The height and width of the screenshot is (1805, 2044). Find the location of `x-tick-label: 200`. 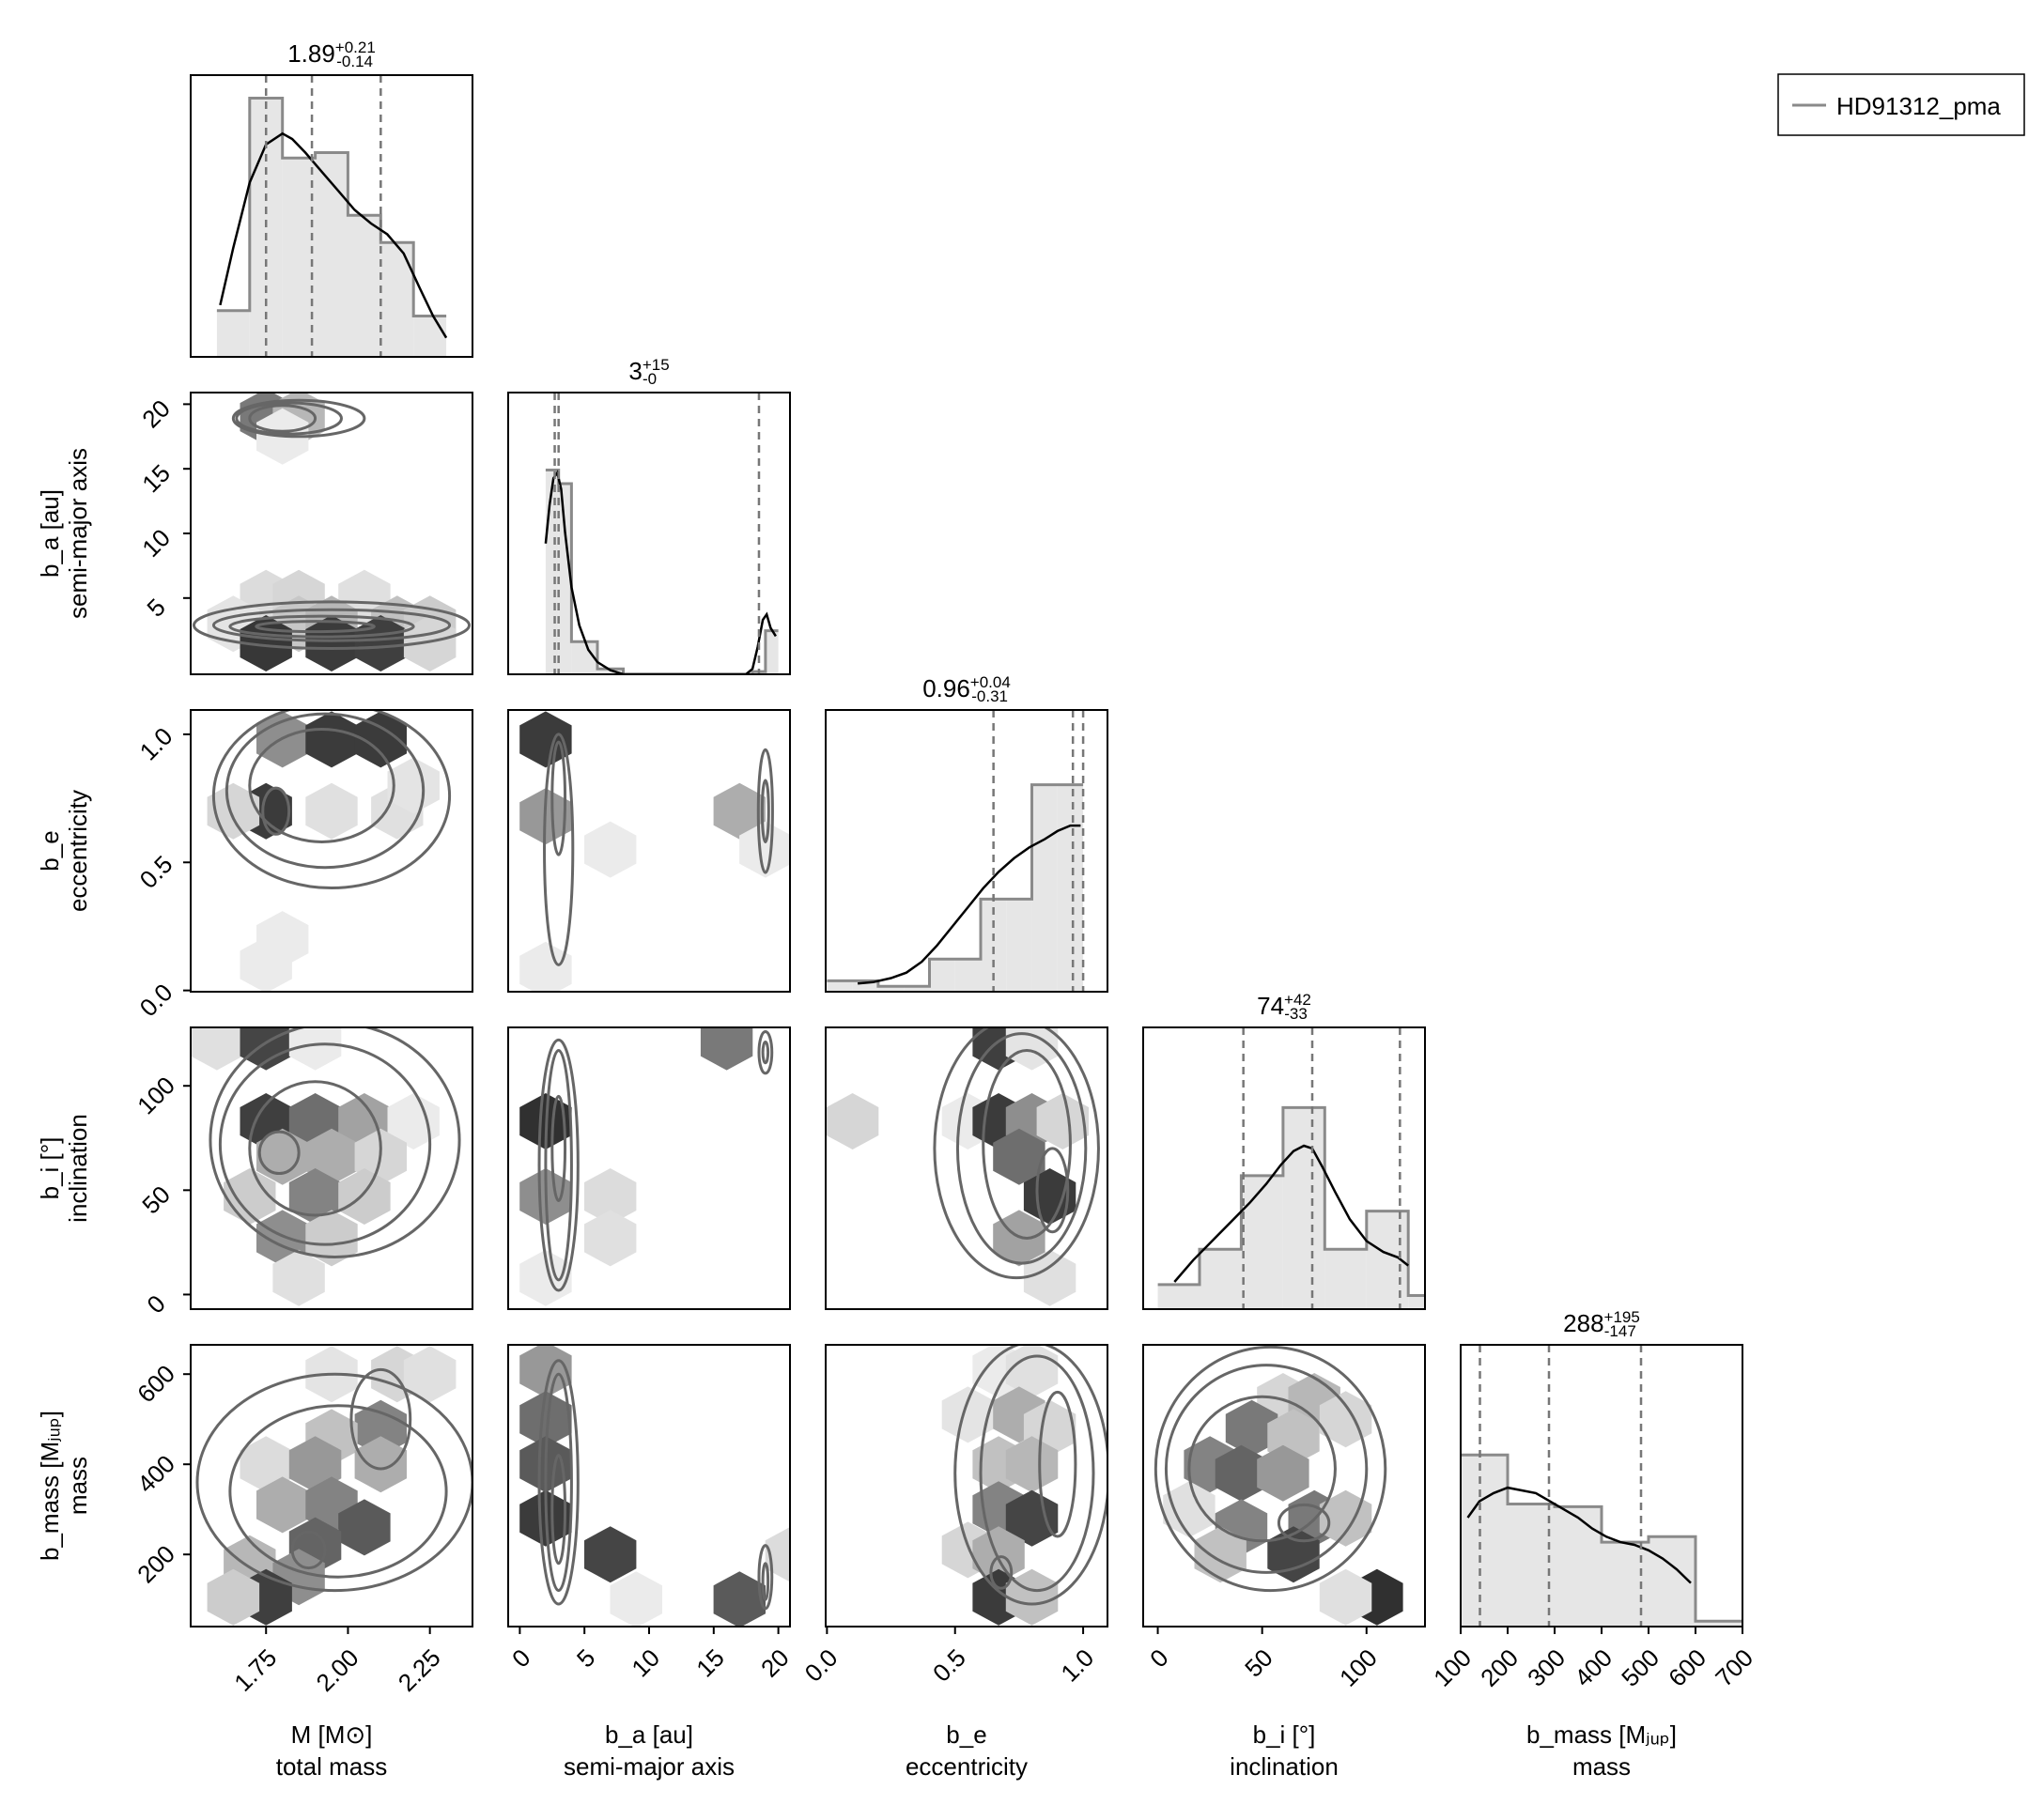

x-tick-label: 200 is located at coordinates (1499, 1667).